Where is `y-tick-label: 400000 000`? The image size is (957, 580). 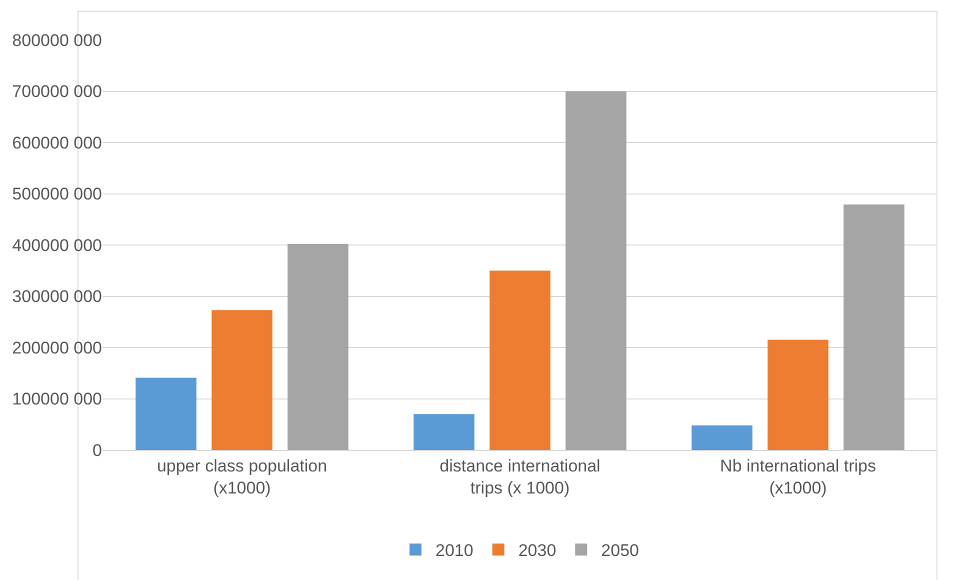 y-tick-label: 400000 000 is located at coordinates (57, 245).